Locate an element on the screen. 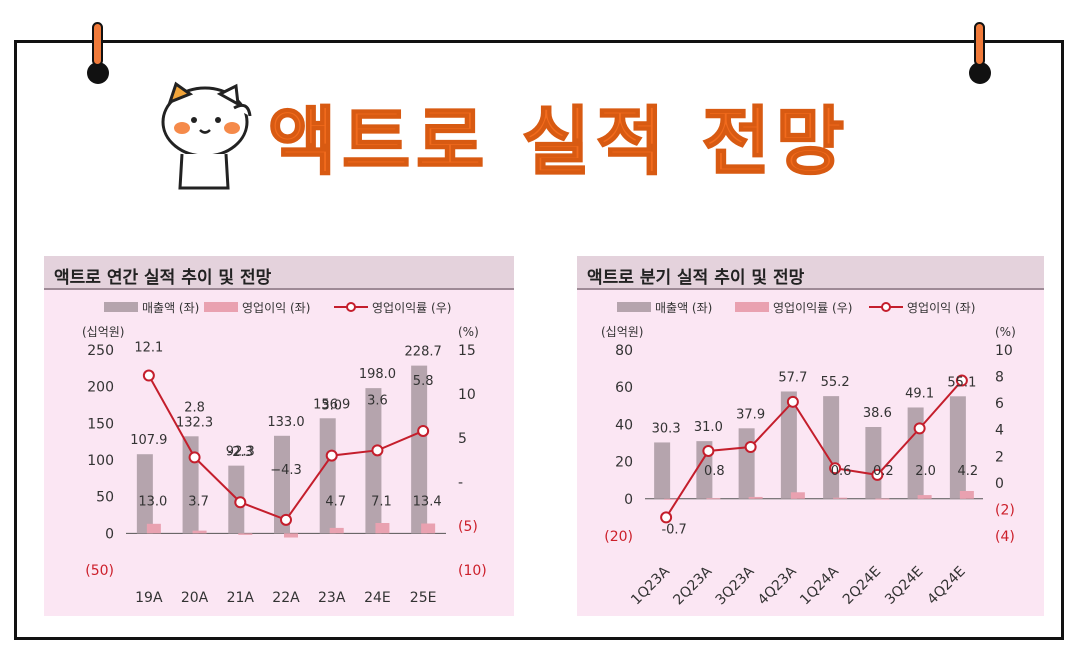  cat-saluting-icon is located at coordinates (206, 135).